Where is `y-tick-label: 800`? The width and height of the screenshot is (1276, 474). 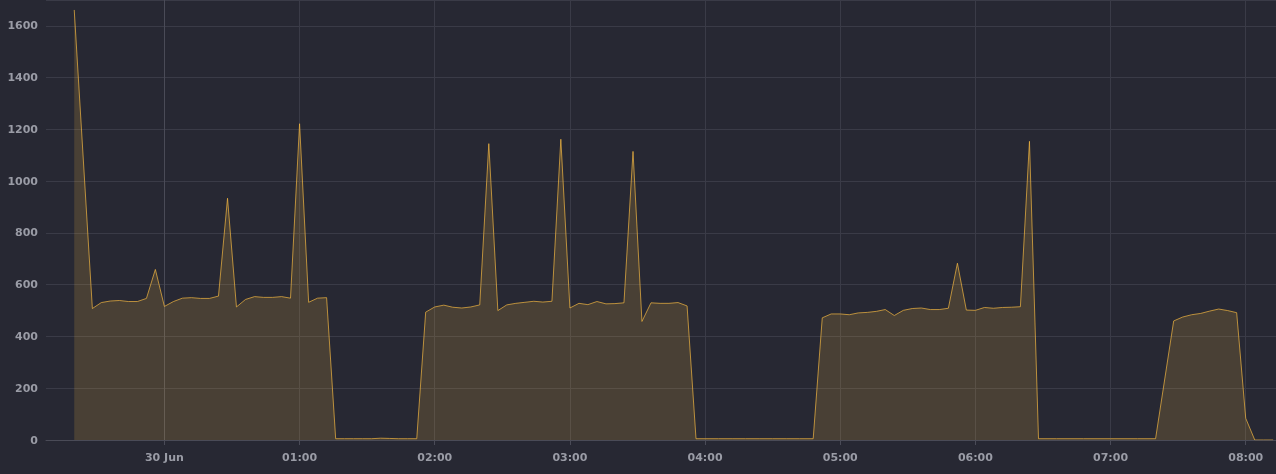
y-tick-label: 800 is located at coordinates (27, 233).